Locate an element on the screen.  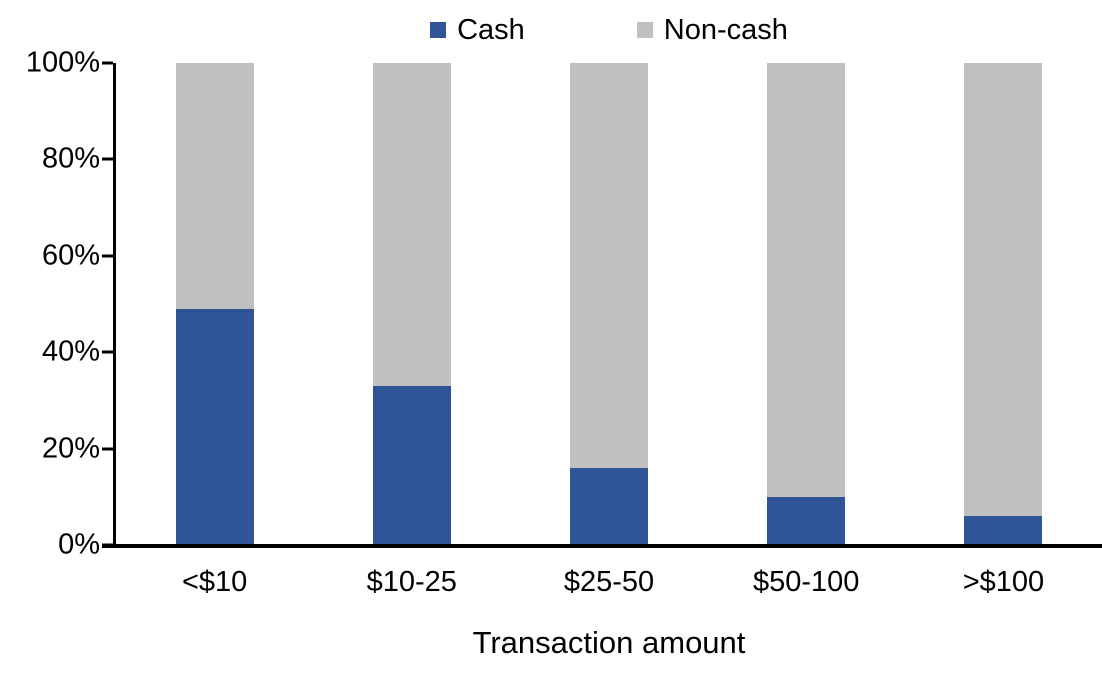
y-axis-tick-label-100: 100% is located at coordinates (62, 62).